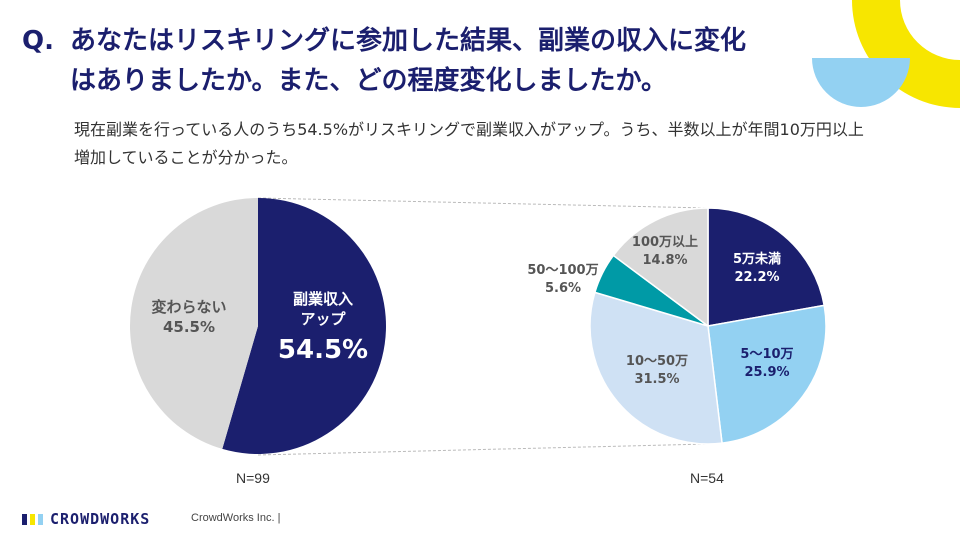 This screenshot has height=540, width=960. I want to click on pie1-slice-1-value: 45.5%, so click(189, 327).